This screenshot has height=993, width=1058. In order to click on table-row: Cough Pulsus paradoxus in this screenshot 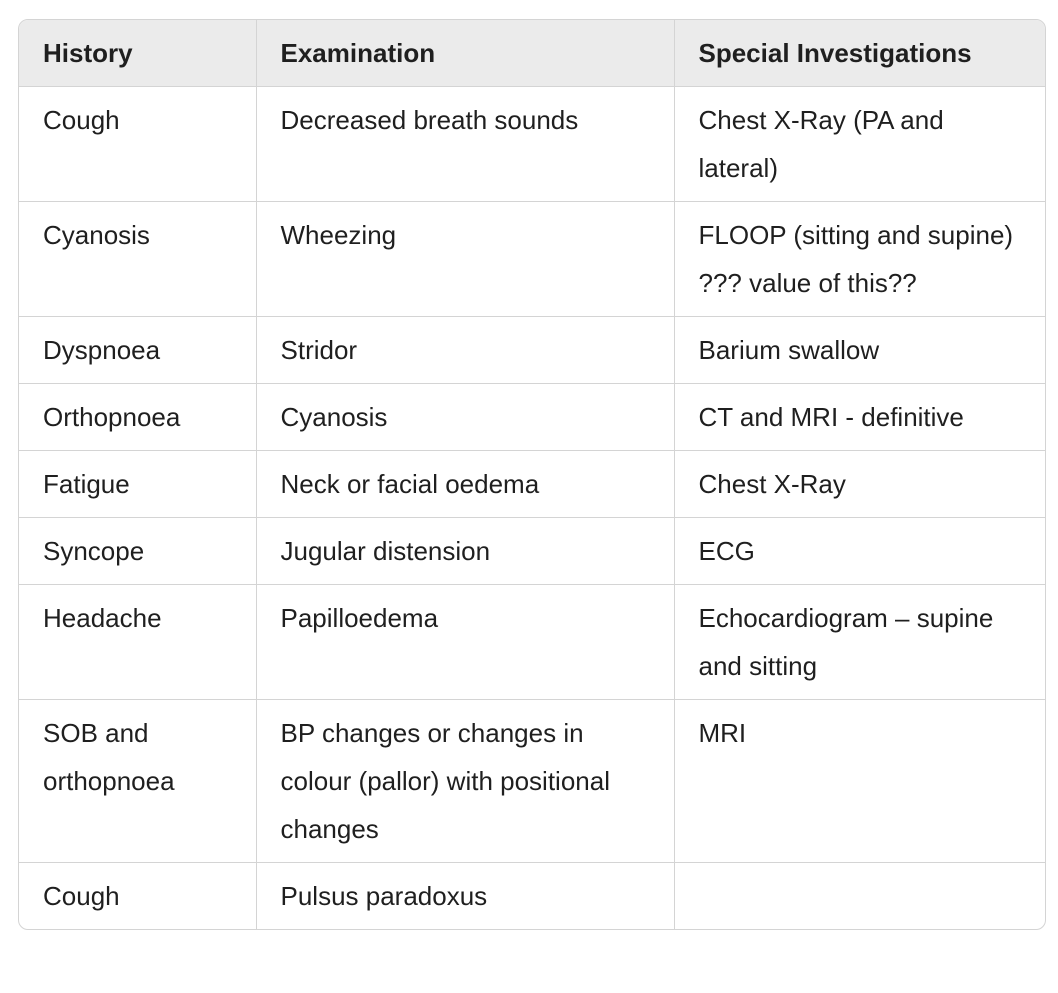, I will do `click(532, 896)`.